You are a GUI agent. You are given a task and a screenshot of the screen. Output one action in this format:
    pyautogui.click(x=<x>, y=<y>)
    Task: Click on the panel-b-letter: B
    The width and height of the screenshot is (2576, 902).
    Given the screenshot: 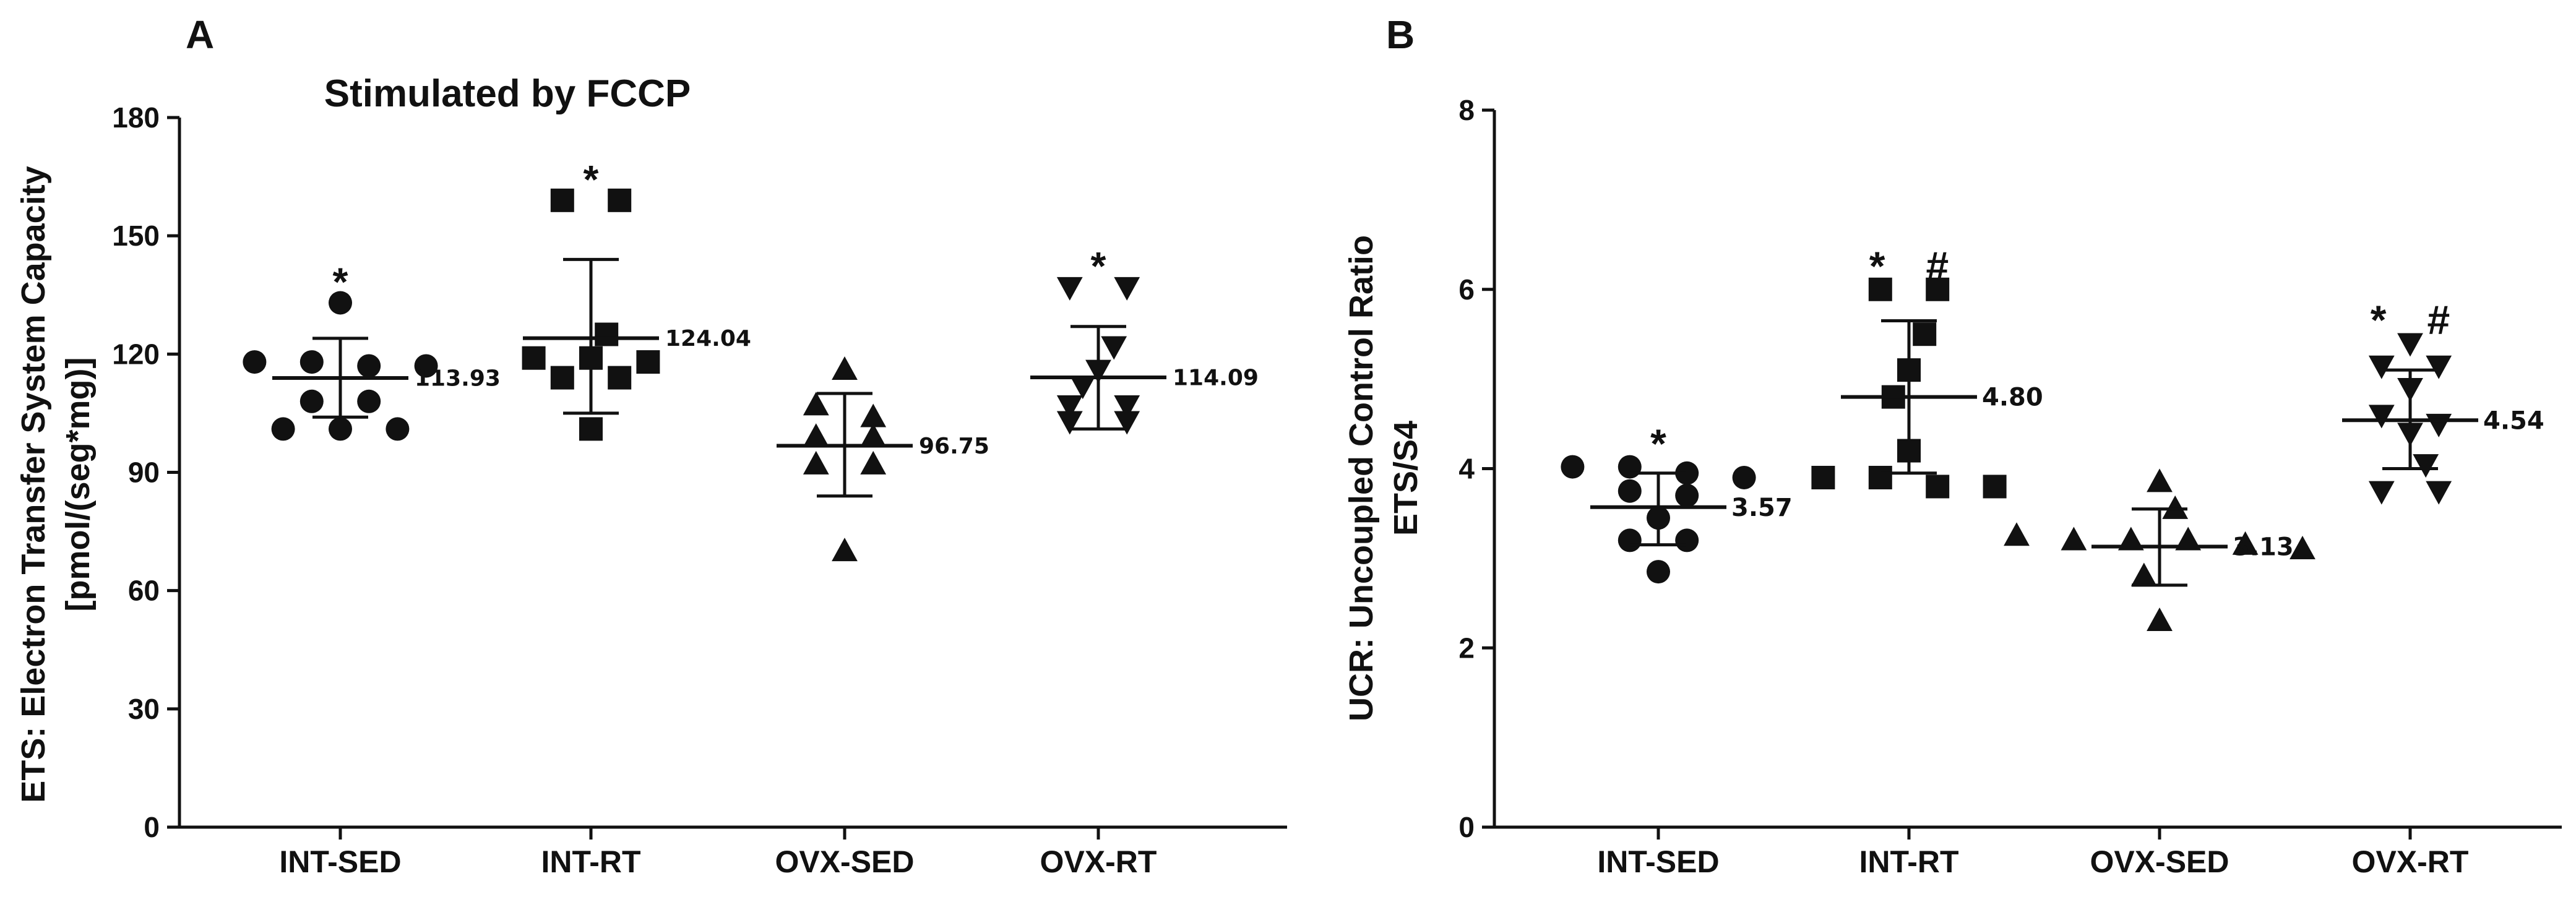 What is the action you would take?
    pyautogui.click(x=1400, y=34)
    